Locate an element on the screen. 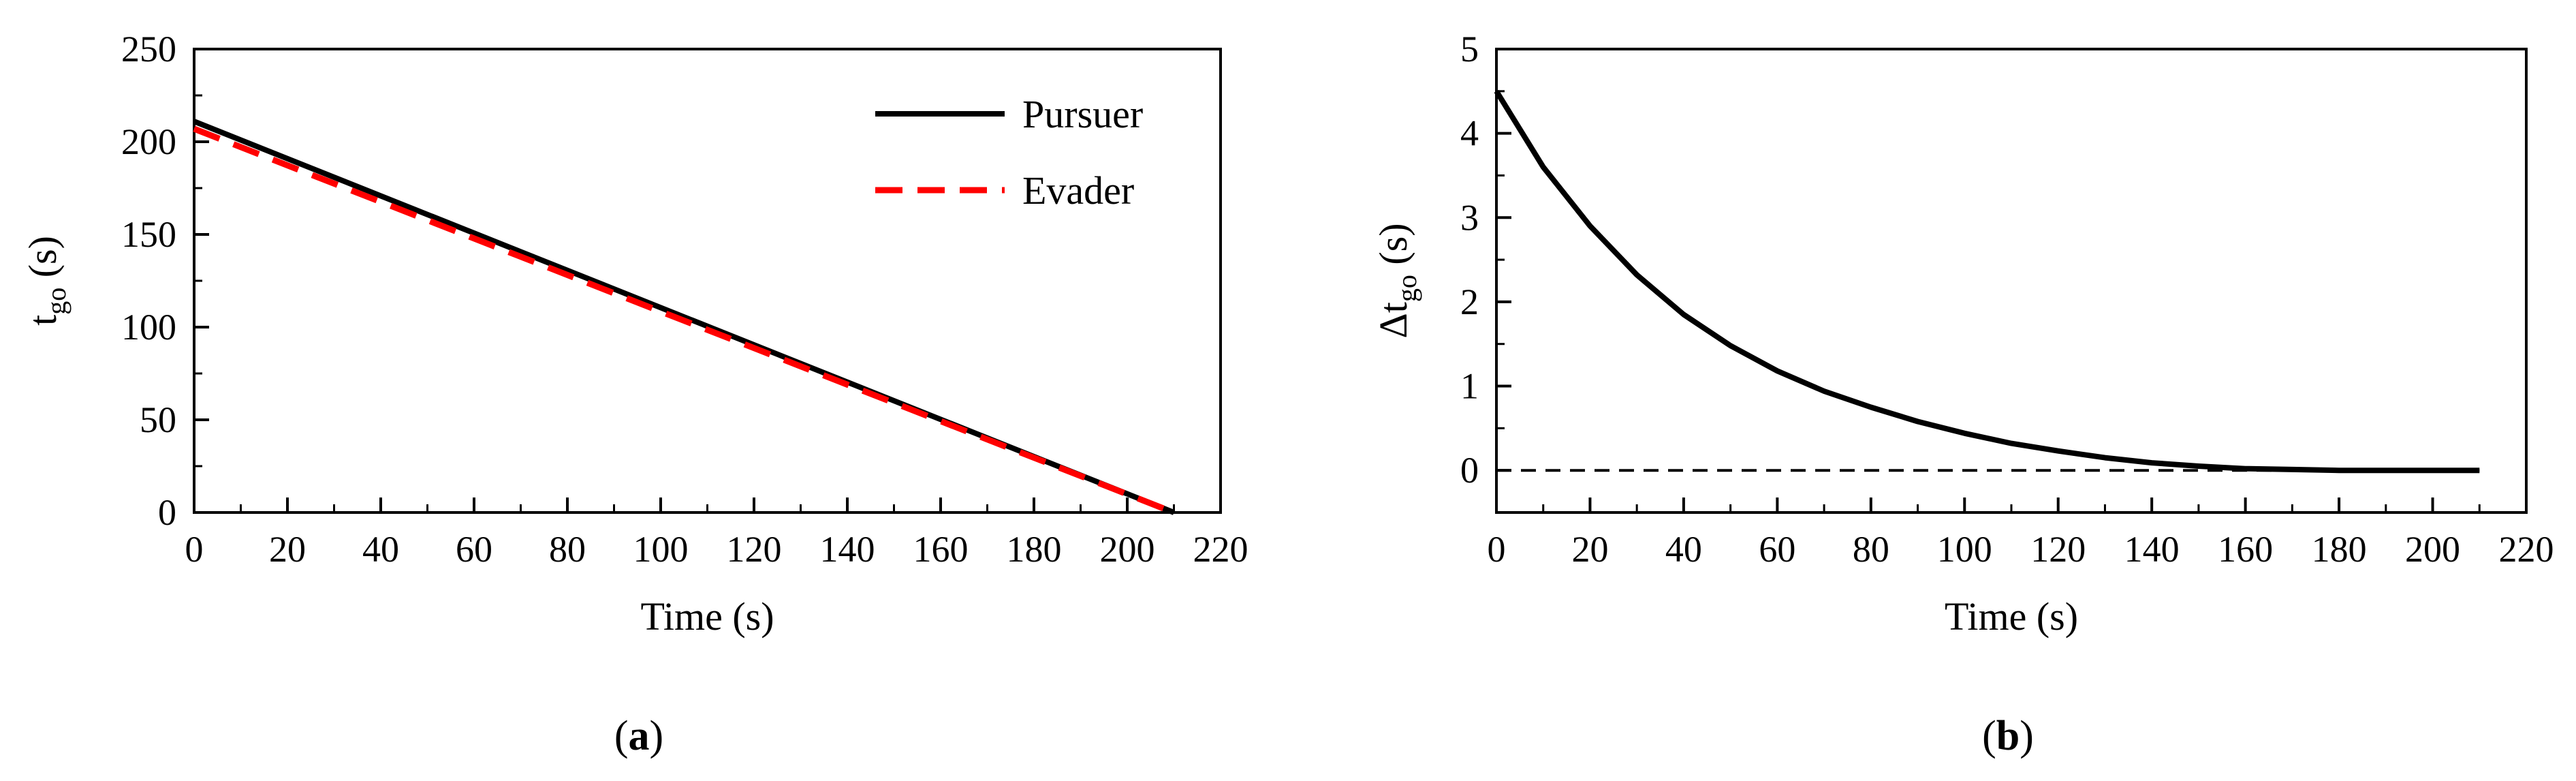 This screenshot has width=2576, height=781. legend-label-pursuer: Pursuer is located at coordinates (1082, 114).